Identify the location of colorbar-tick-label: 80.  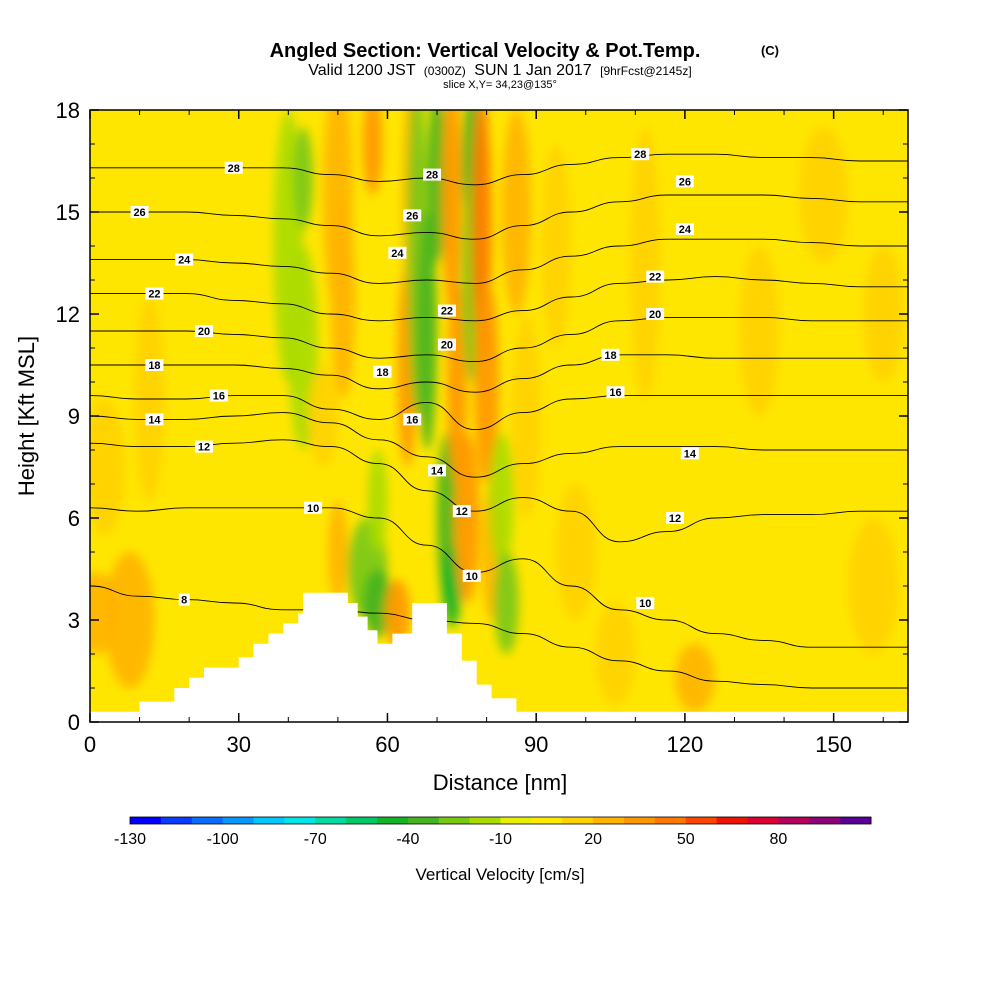
(778, 839).